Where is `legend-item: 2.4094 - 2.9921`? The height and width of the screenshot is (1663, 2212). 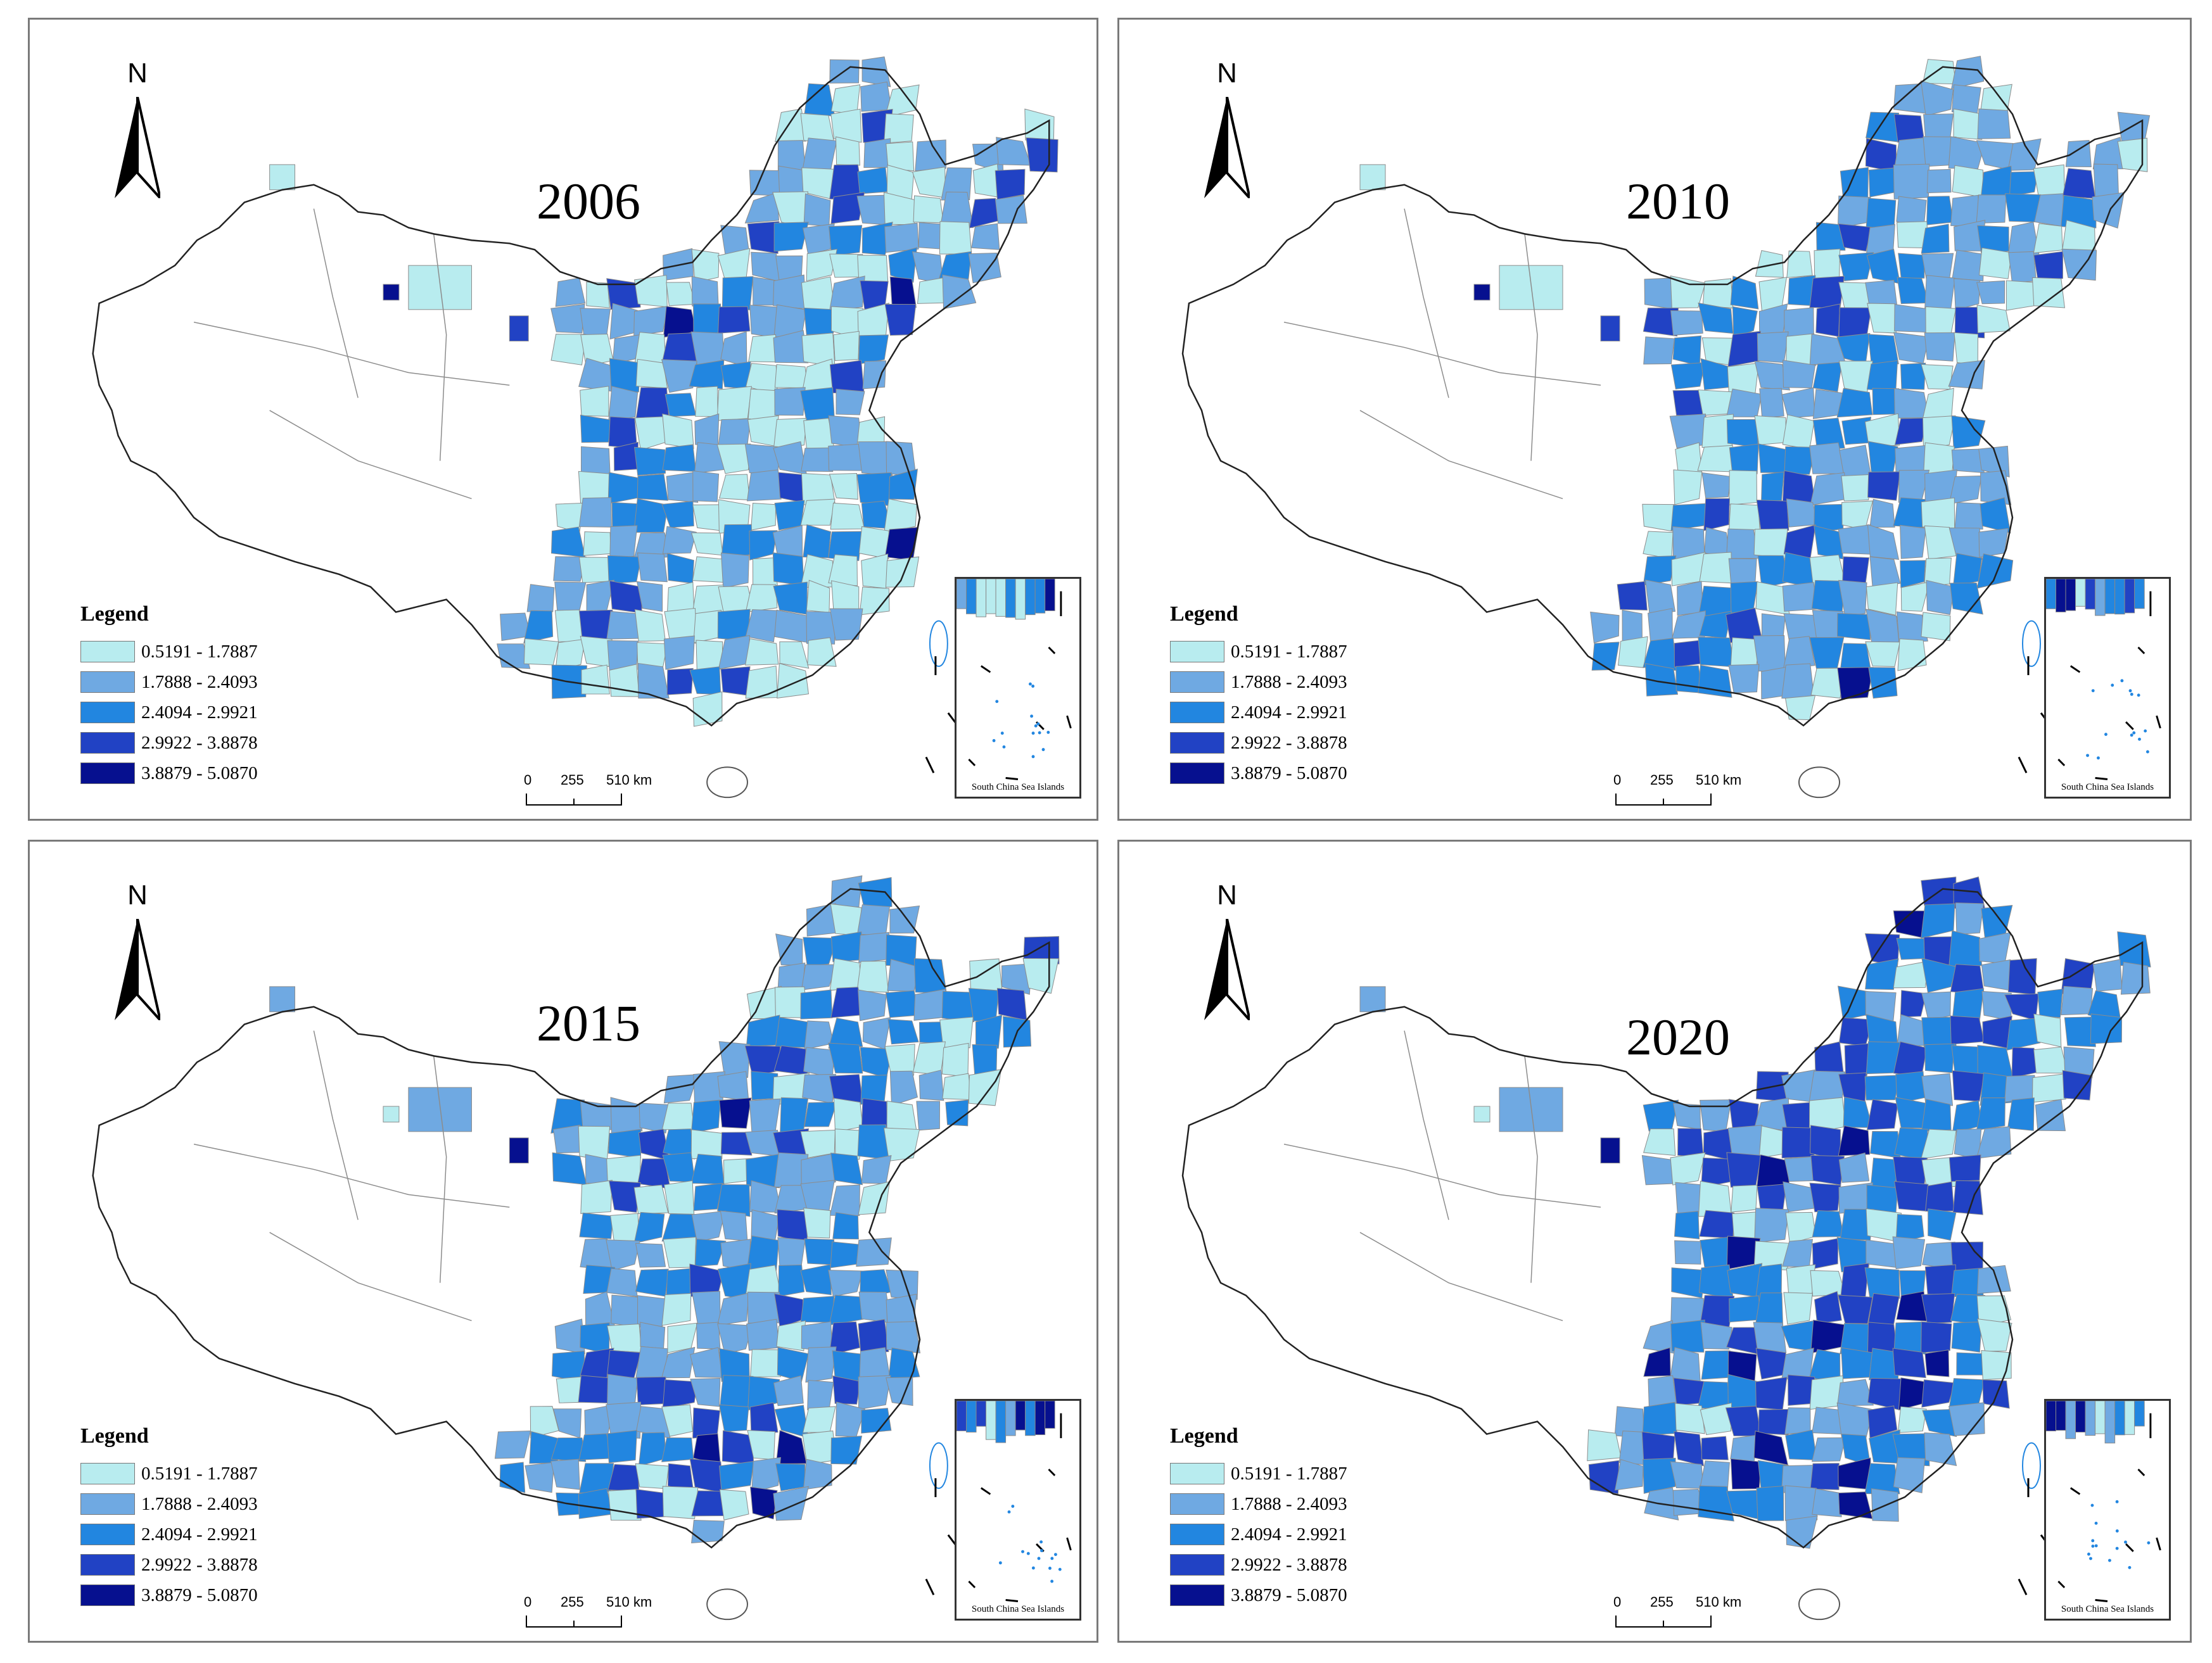 legend-item: 2.4094 - 2.9921 is located at coordinates (1303, 1535).